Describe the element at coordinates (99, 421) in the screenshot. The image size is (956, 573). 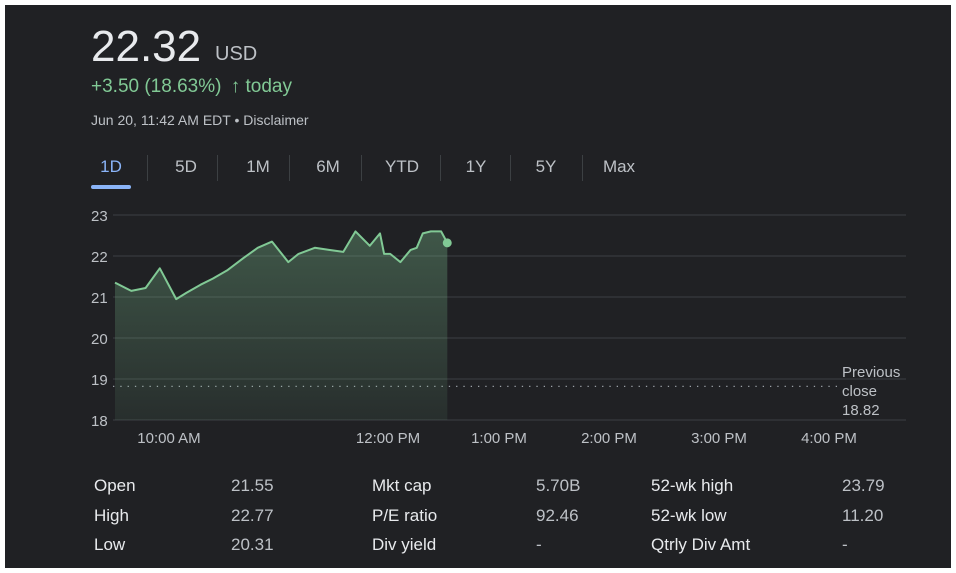
I see `y-tick-label: 18` at that location.